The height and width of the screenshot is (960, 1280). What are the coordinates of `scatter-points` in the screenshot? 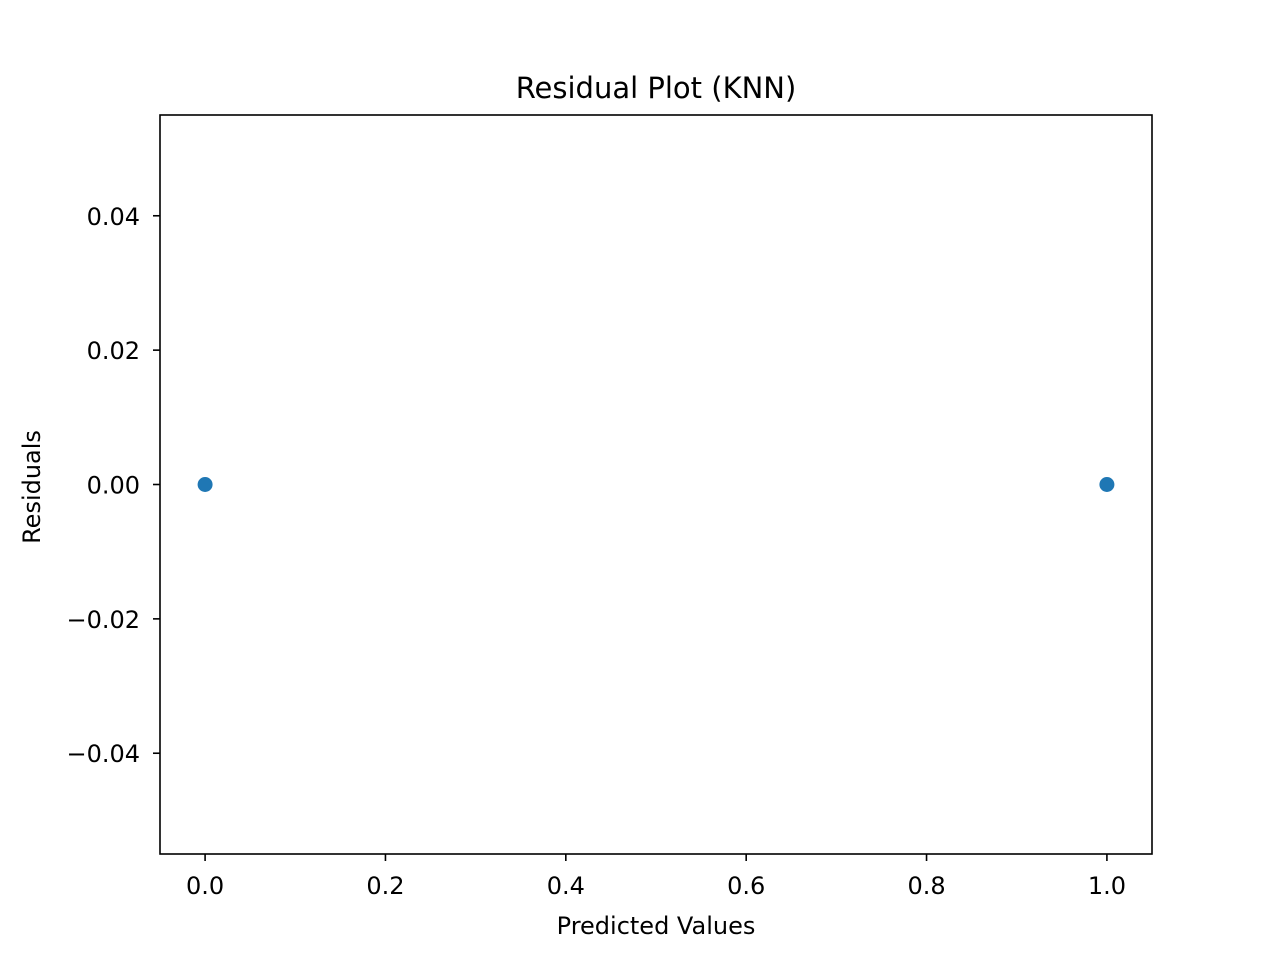 It's located at (656, 484).